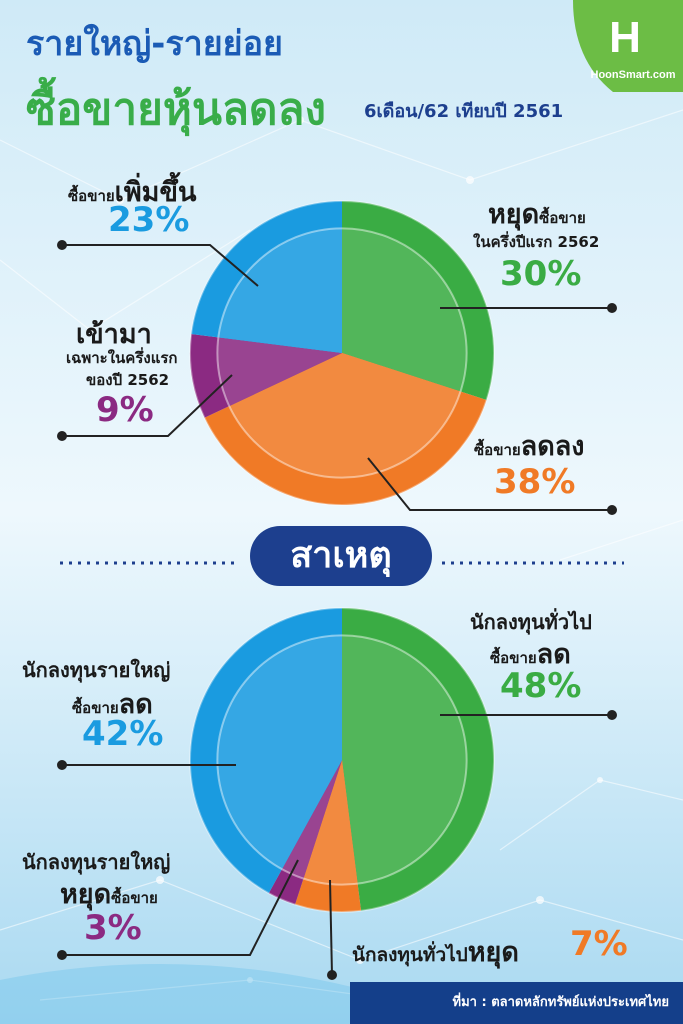 This screenshot has height=1024, width=683. Describe the element at coordinates (113, 928) in the screenshot. I see `pct-inst-stop: 3%` at that location.